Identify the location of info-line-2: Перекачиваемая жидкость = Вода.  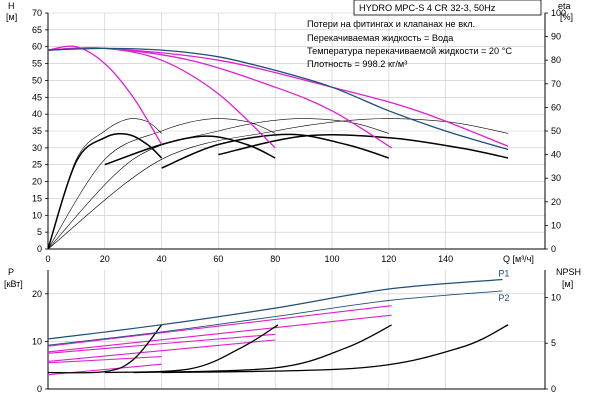
(380, 38).